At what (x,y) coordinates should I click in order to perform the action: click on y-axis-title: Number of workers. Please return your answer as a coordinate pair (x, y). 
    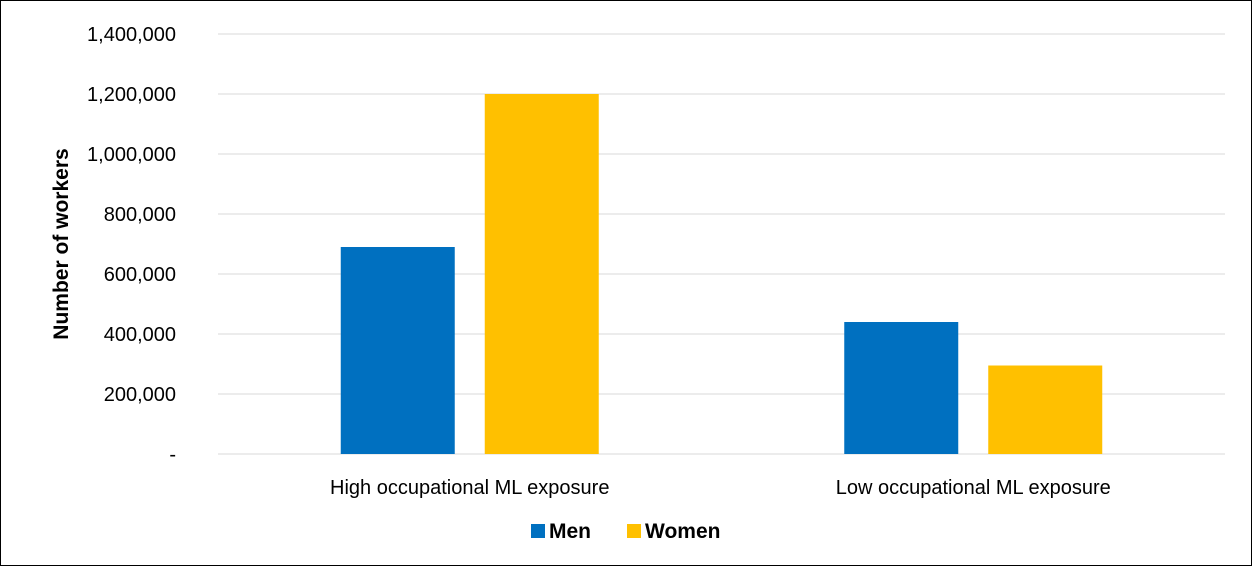
    Looking at the image, I should click on (61, 243).